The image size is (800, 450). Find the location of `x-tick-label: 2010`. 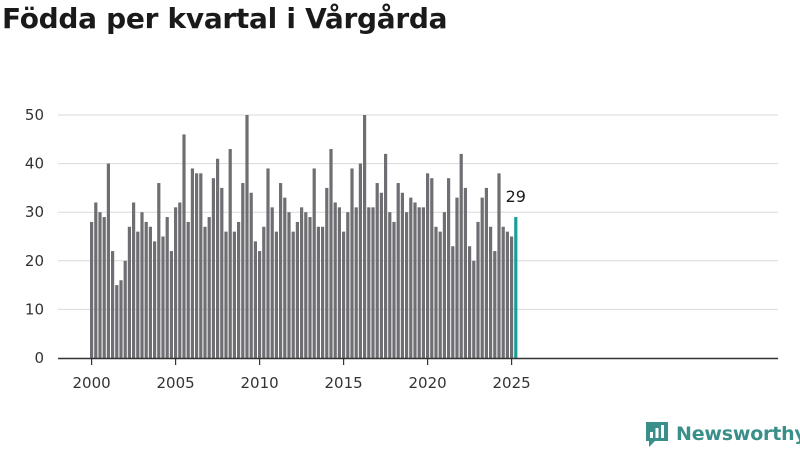

x-tick-label: 2010 is located at coordinates (260, 383).